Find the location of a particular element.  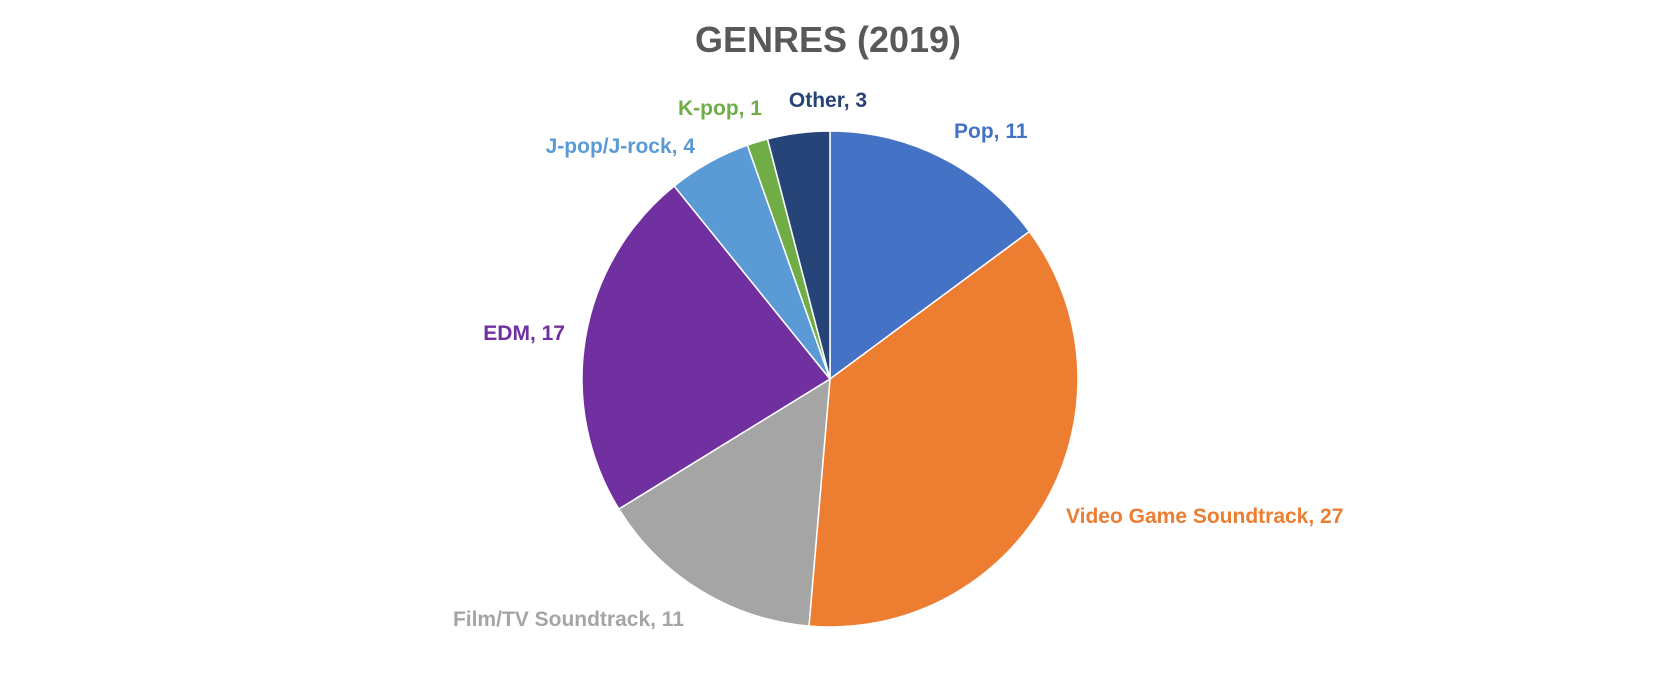

slice-label-pop: Pop, 11 is located at coordinates (991, 131).